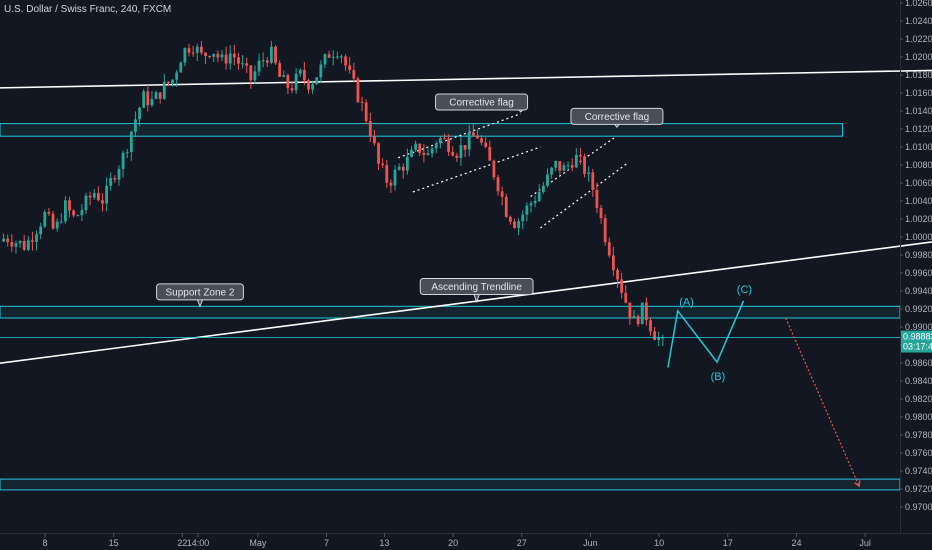  I want to click on resistance-zone, so click(422, 130).